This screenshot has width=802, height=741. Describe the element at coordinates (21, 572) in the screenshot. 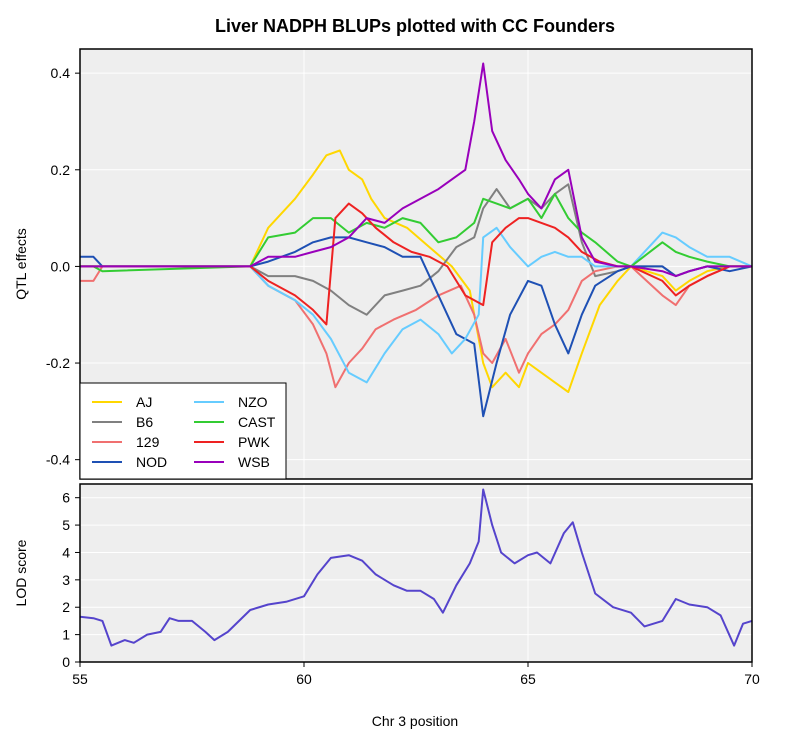

I see `lod-y-label: LOD score` at that location.